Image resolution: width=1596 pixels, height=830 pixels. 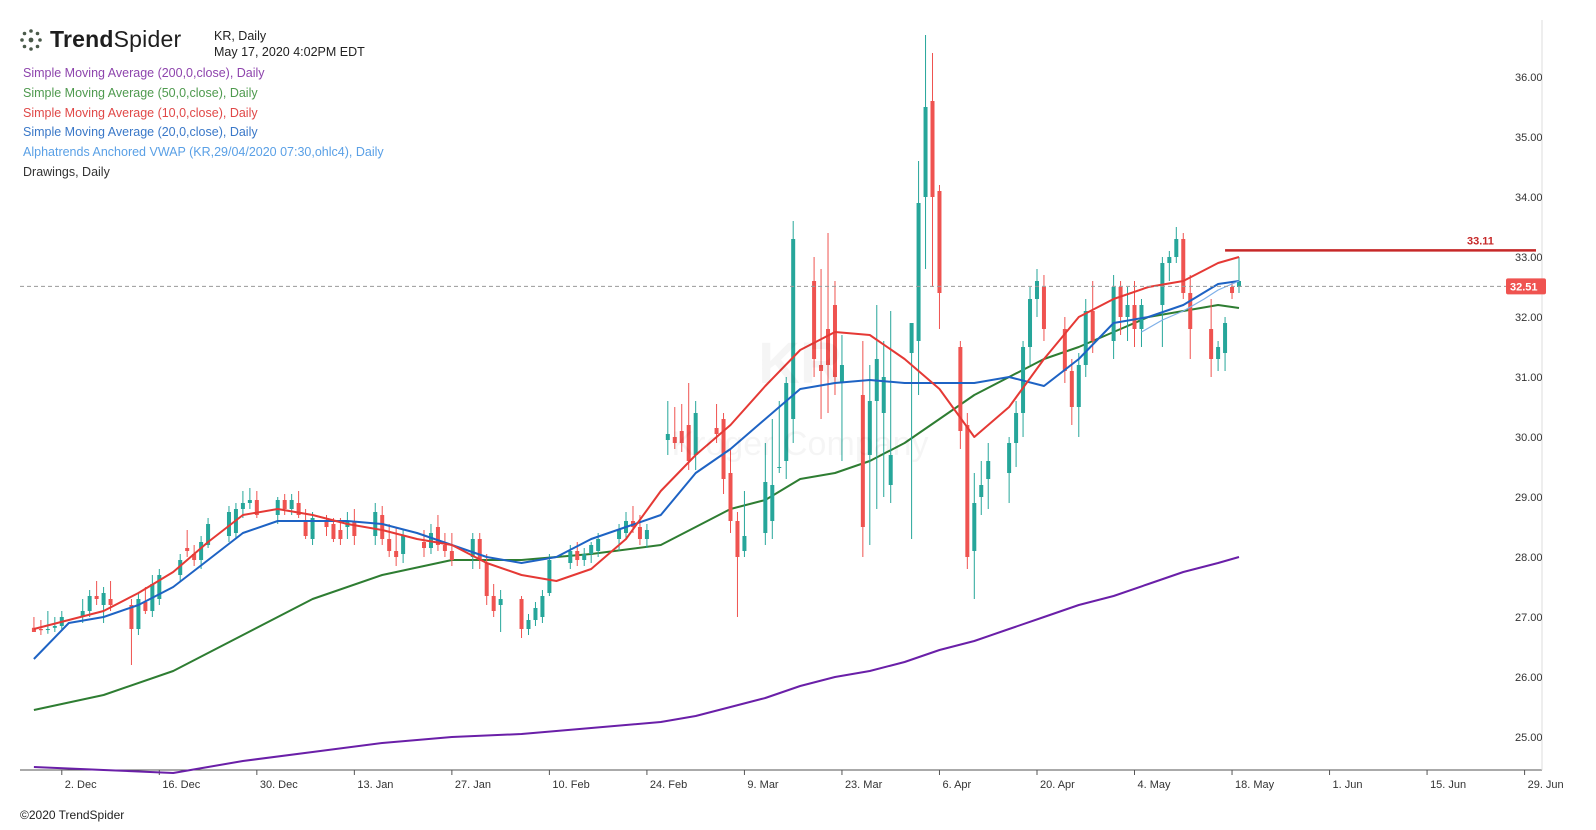 What do you see at coordinates (289, 52) in the screenshot?
I see `timestamp: May 17, 2020 4:02PM EDT` at bounding box center [289, 52].